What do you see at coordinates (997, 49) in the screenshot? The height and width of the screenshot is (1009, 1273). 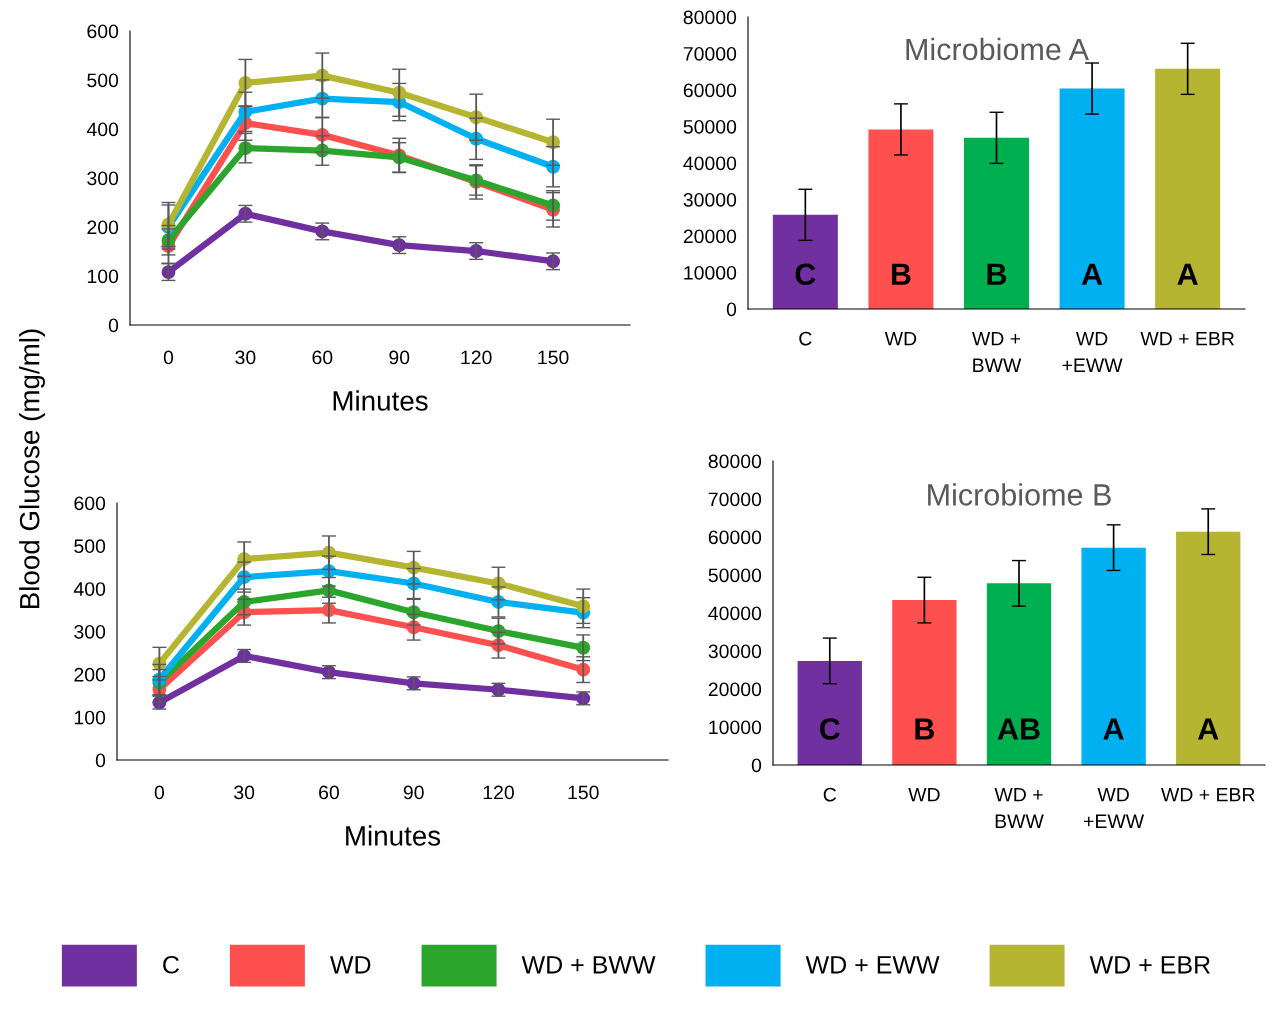 I see `text: Microbiome A` at bounding box center [997, 49].